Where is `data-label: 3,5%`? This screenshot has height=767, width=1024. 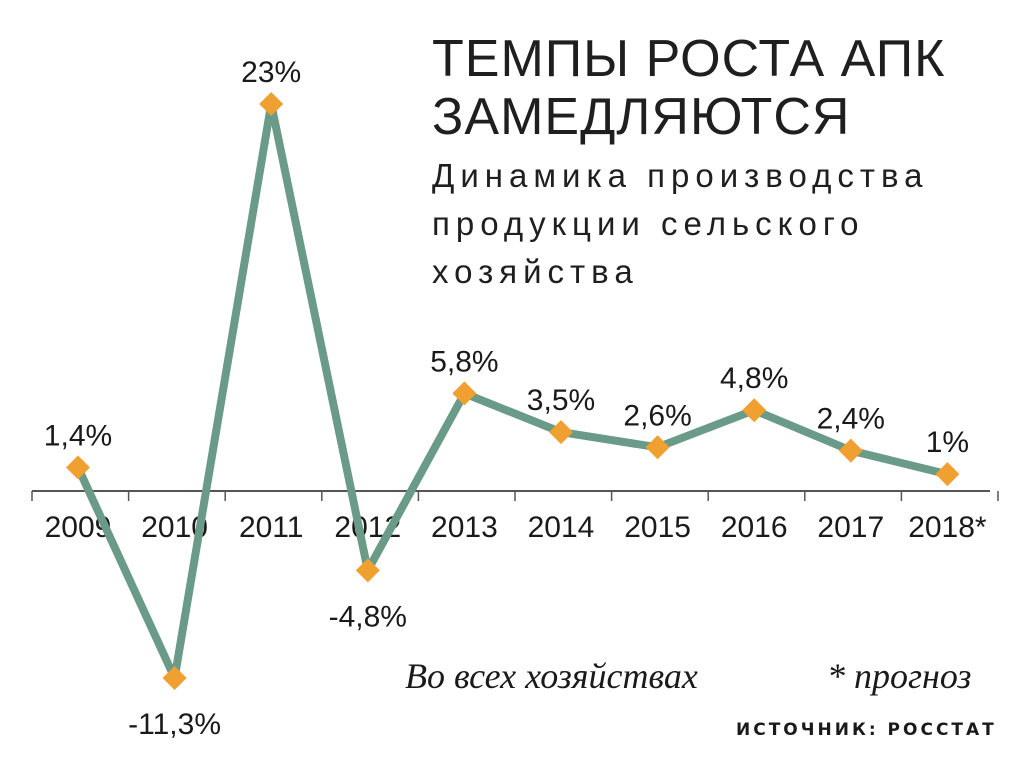
data-label: 3,5% is located at coordinates (561, 400).